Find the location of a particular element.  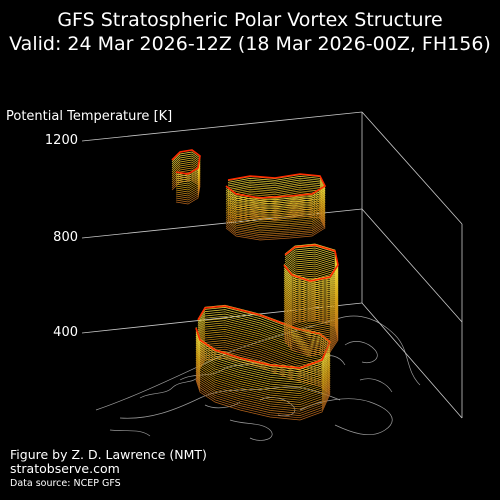

upper-fragment-left-edge is located at coordinates (186, 162).